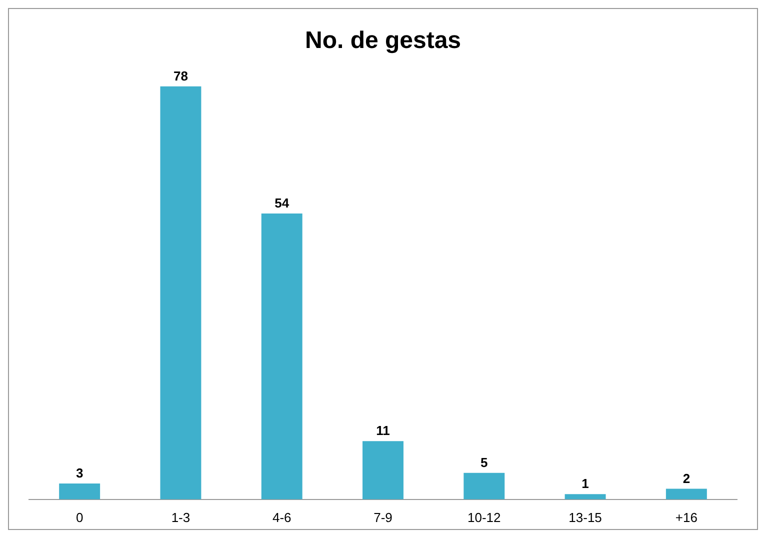 The image size is (767, 540). I want to click on data-label: 54, so click(282, 203).